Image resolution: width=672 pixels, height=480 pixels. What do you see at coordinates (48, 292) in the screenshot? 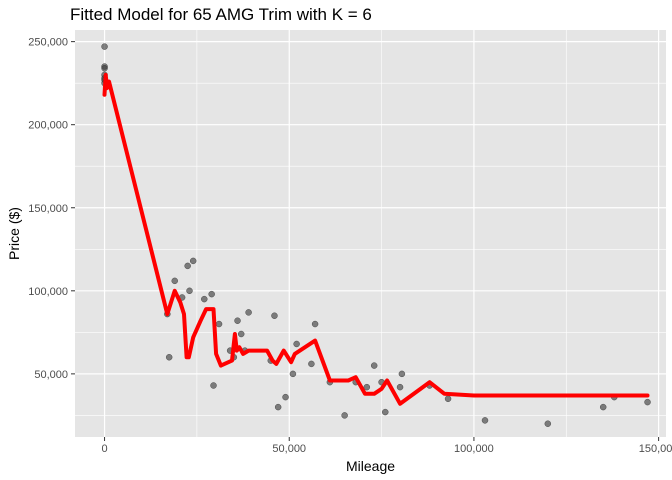
I see `y-tick-label: 100,000` at bounding box center [48, 292].